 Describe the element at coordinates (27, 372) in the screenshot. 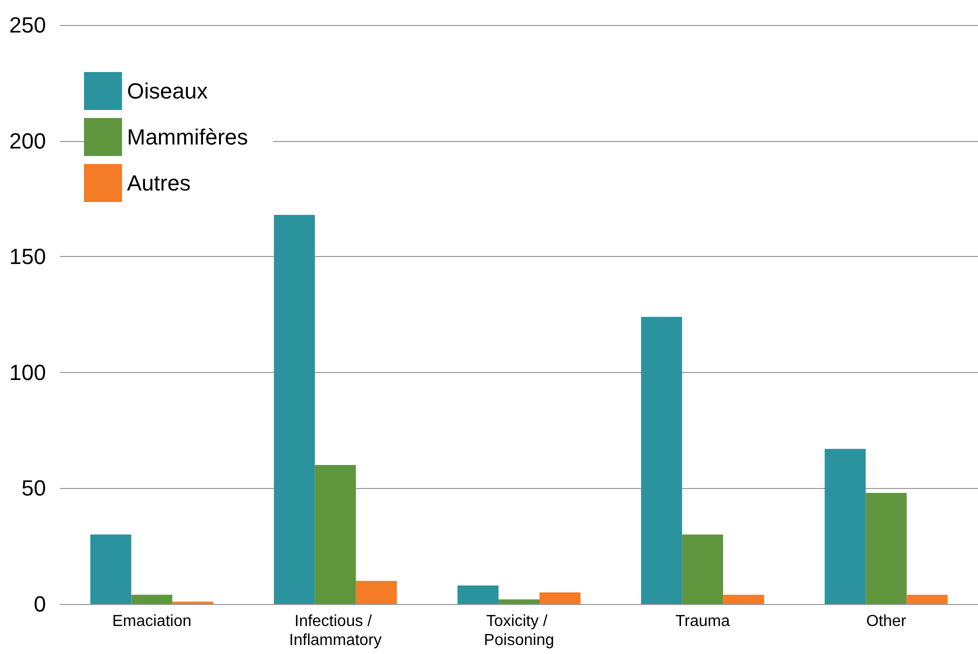

I see `y-tick-label: 100` at that location.